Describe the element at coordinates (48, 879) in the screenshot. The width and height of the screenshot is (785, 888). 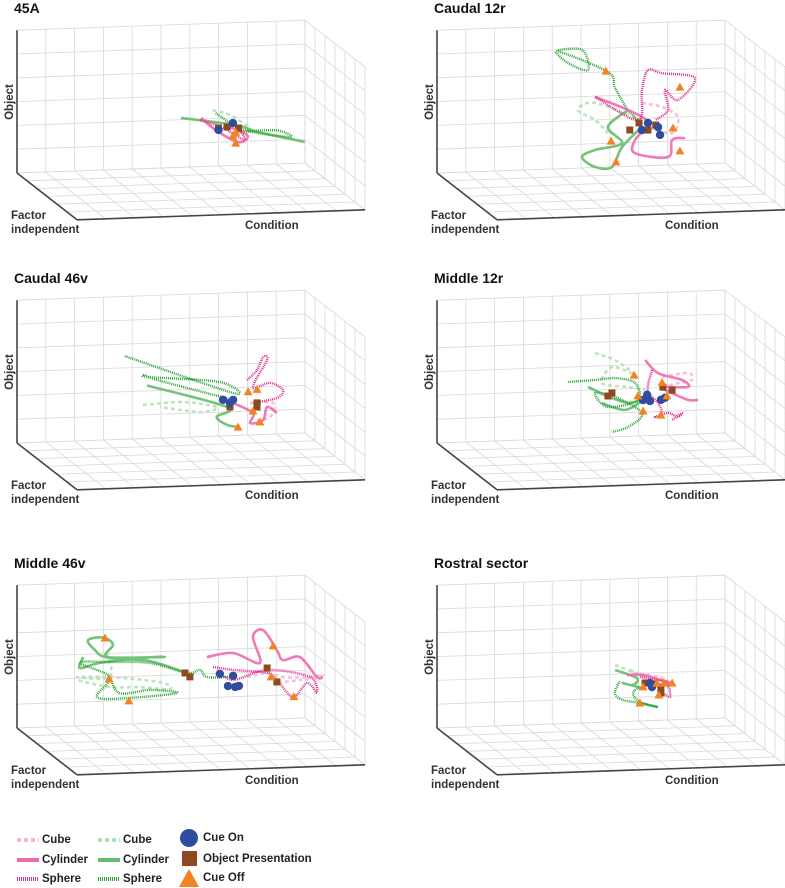
I see `legend-pink-sphere: Sphere` at that location.